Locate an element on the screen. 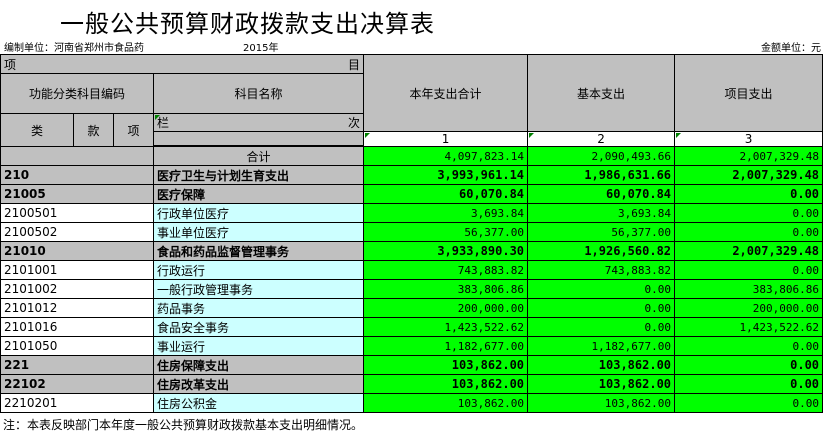 Image resolution: width=827 pixels, height=440 pixels. subject-name-cell: 行政运行 is located at coordinates (258, 270).